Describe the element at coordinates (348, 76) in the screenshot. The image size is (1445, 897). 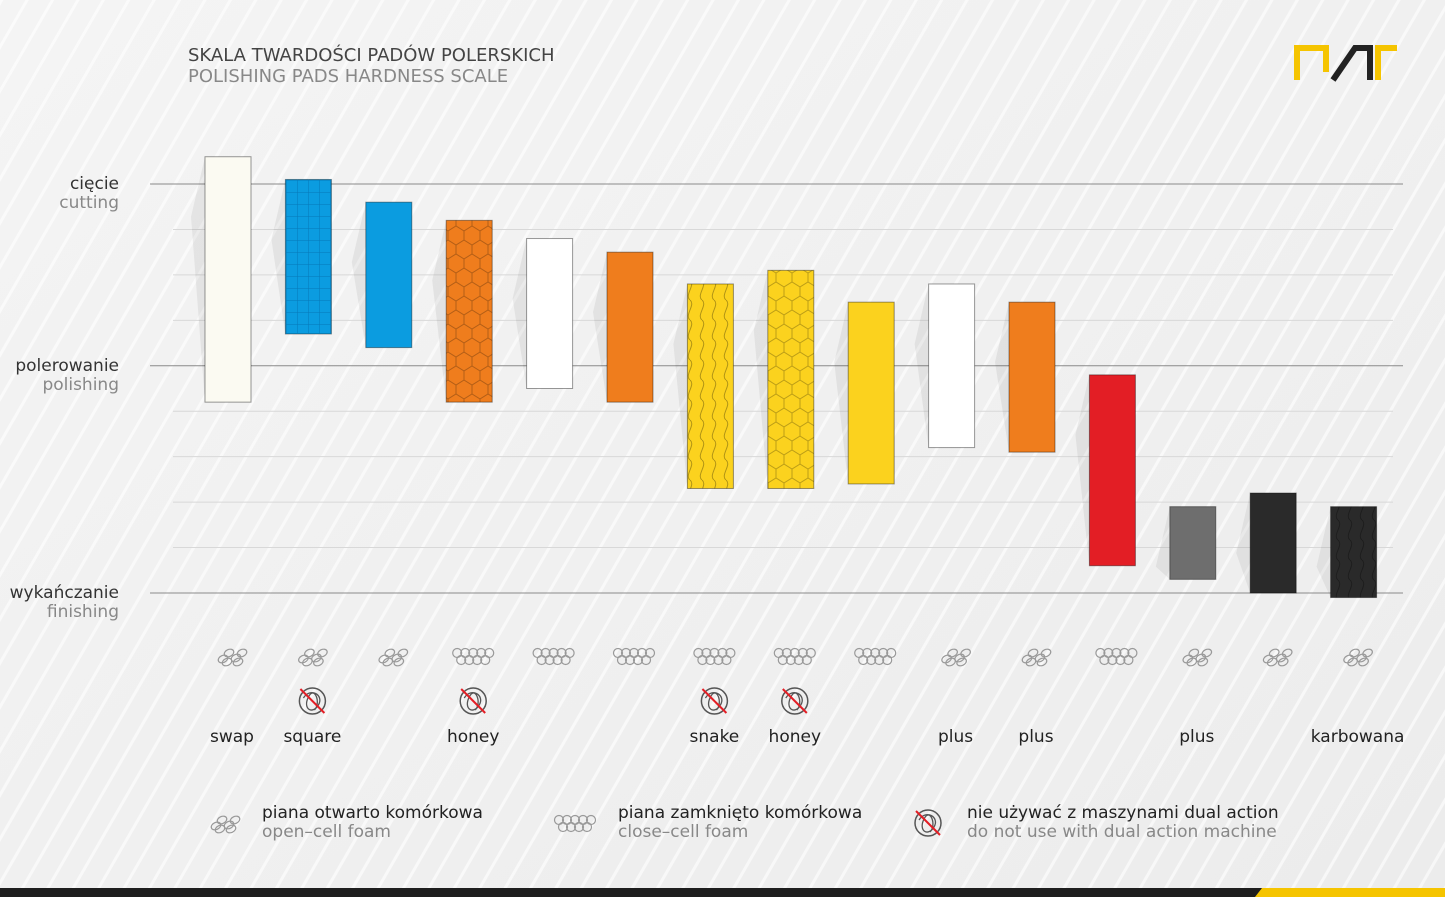
I see `subtitle: POLISHING PADS HARDNESS SCALE` at that location.